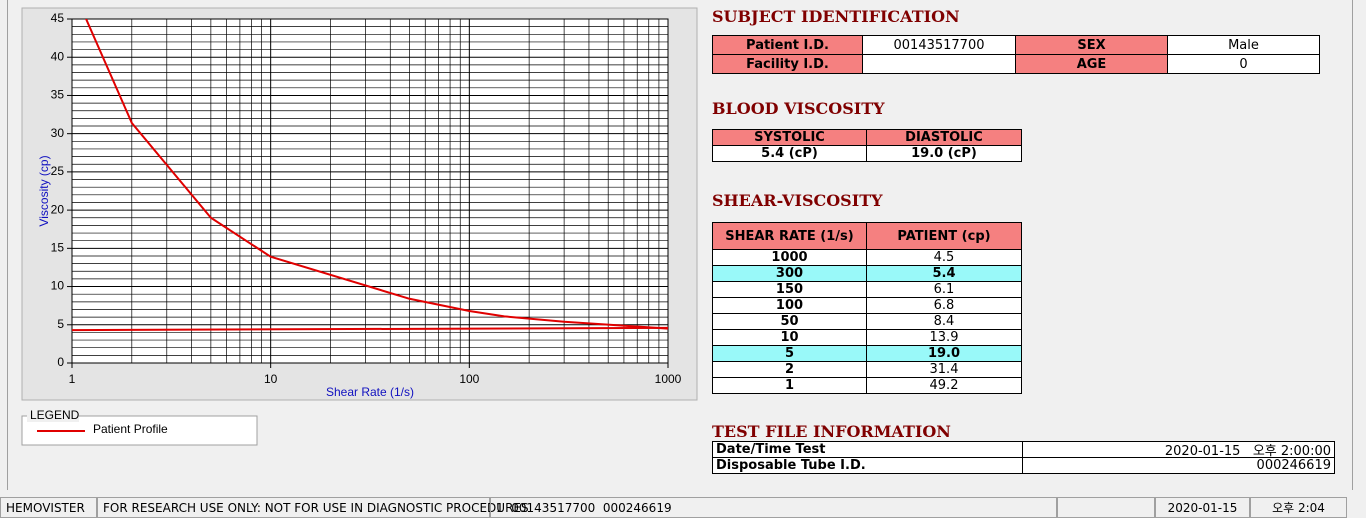  I want to click on status-cell: 오후 2:04, so click(1298, 507).